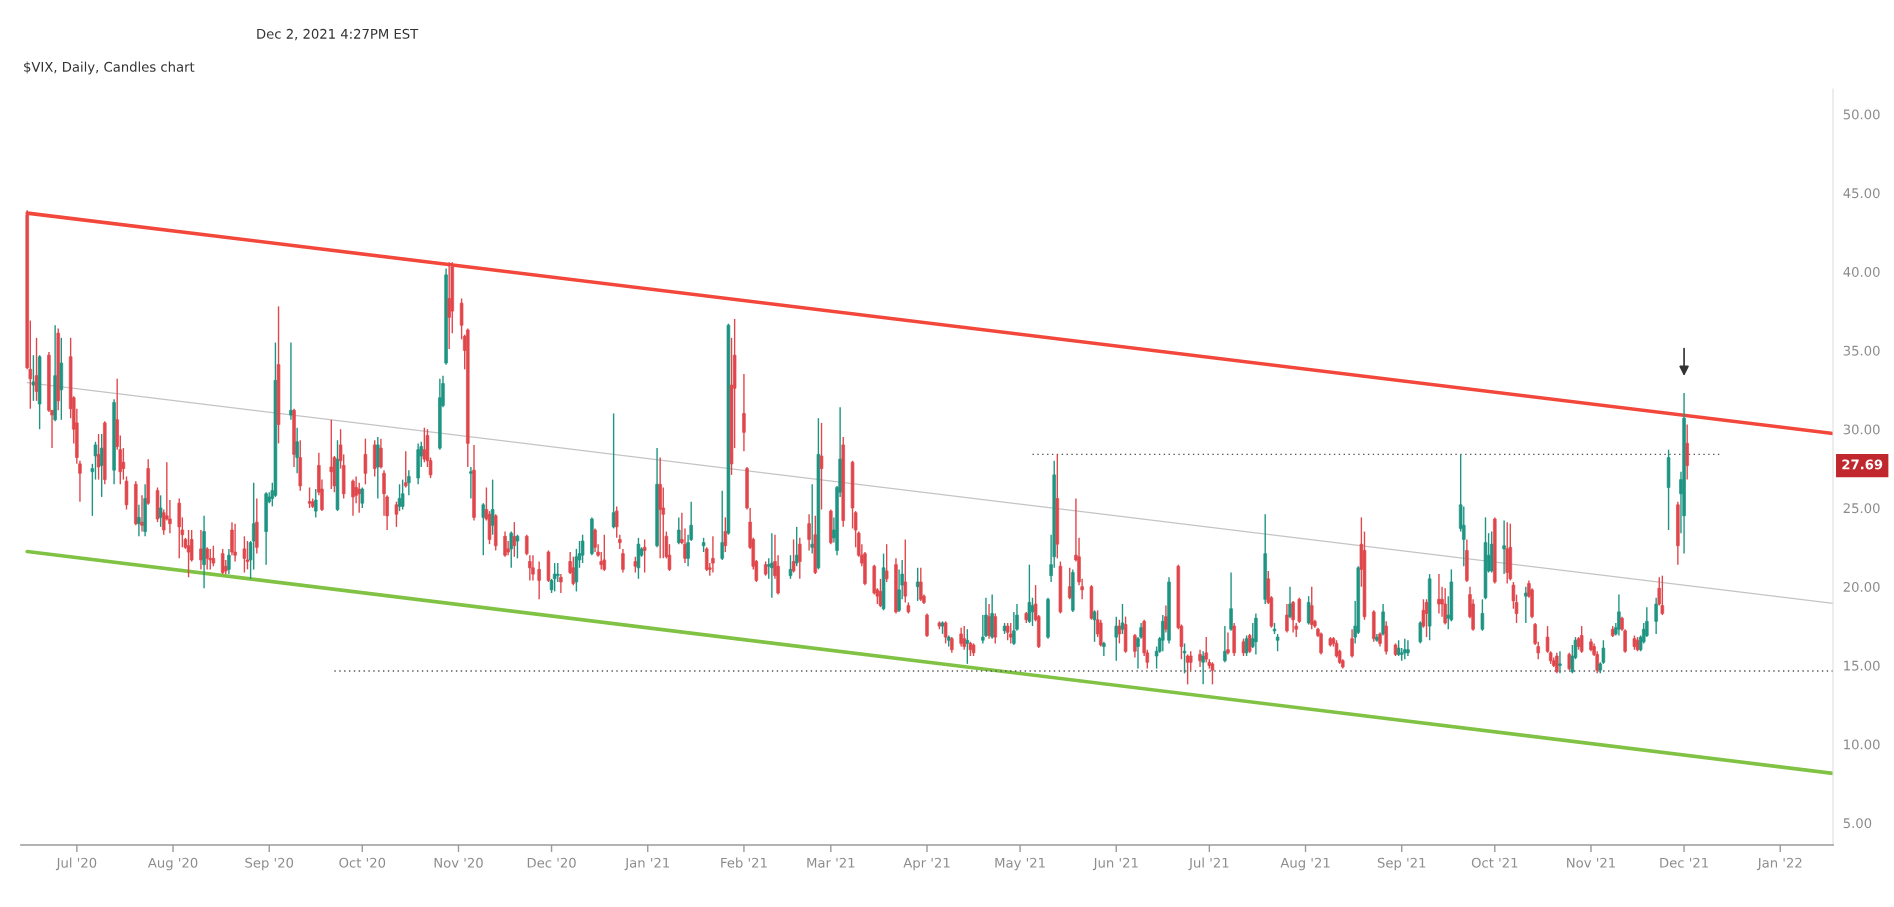 This screenshot has width=1894, height=907. Describe the element at coordinates (1401, 864) in the screenshot. I see `x-tick-label: Sep '21` at that location.